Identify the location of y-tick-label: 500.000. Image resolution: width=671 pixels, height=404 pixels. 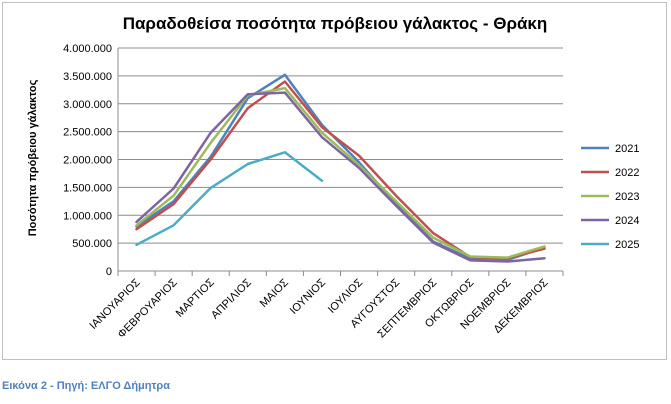
(92, 244).